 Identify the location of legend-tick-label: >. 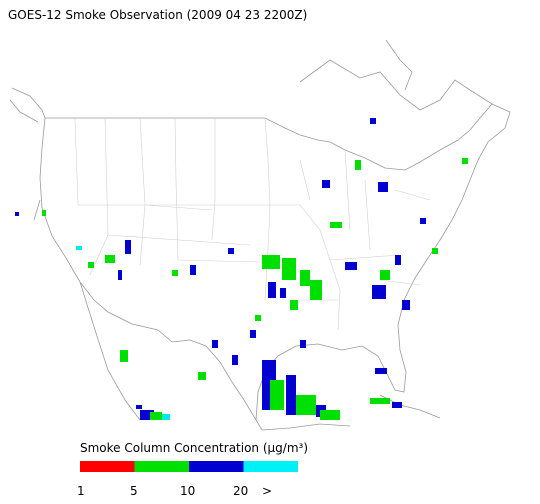
(267, 491).